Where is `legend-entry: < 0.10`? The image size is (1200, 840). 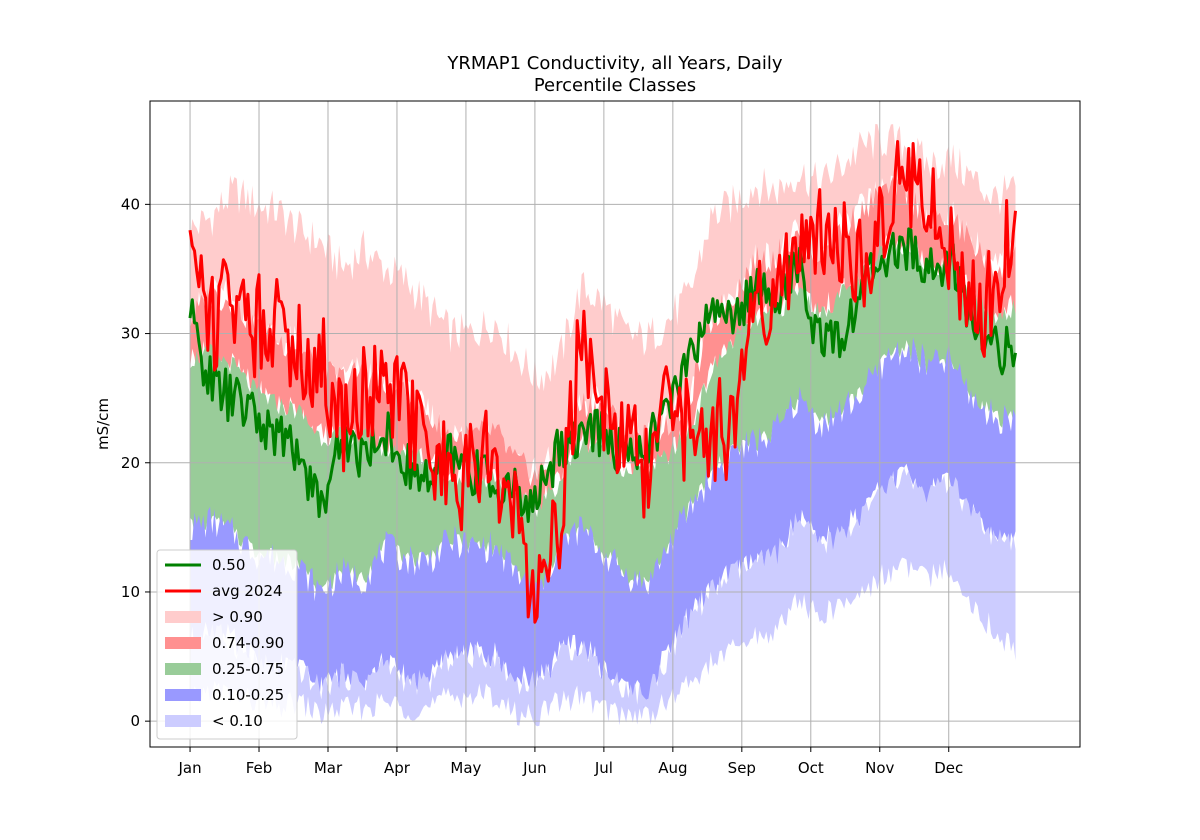 legend-entry: < 0.10 is located at coordinates (214, 721).